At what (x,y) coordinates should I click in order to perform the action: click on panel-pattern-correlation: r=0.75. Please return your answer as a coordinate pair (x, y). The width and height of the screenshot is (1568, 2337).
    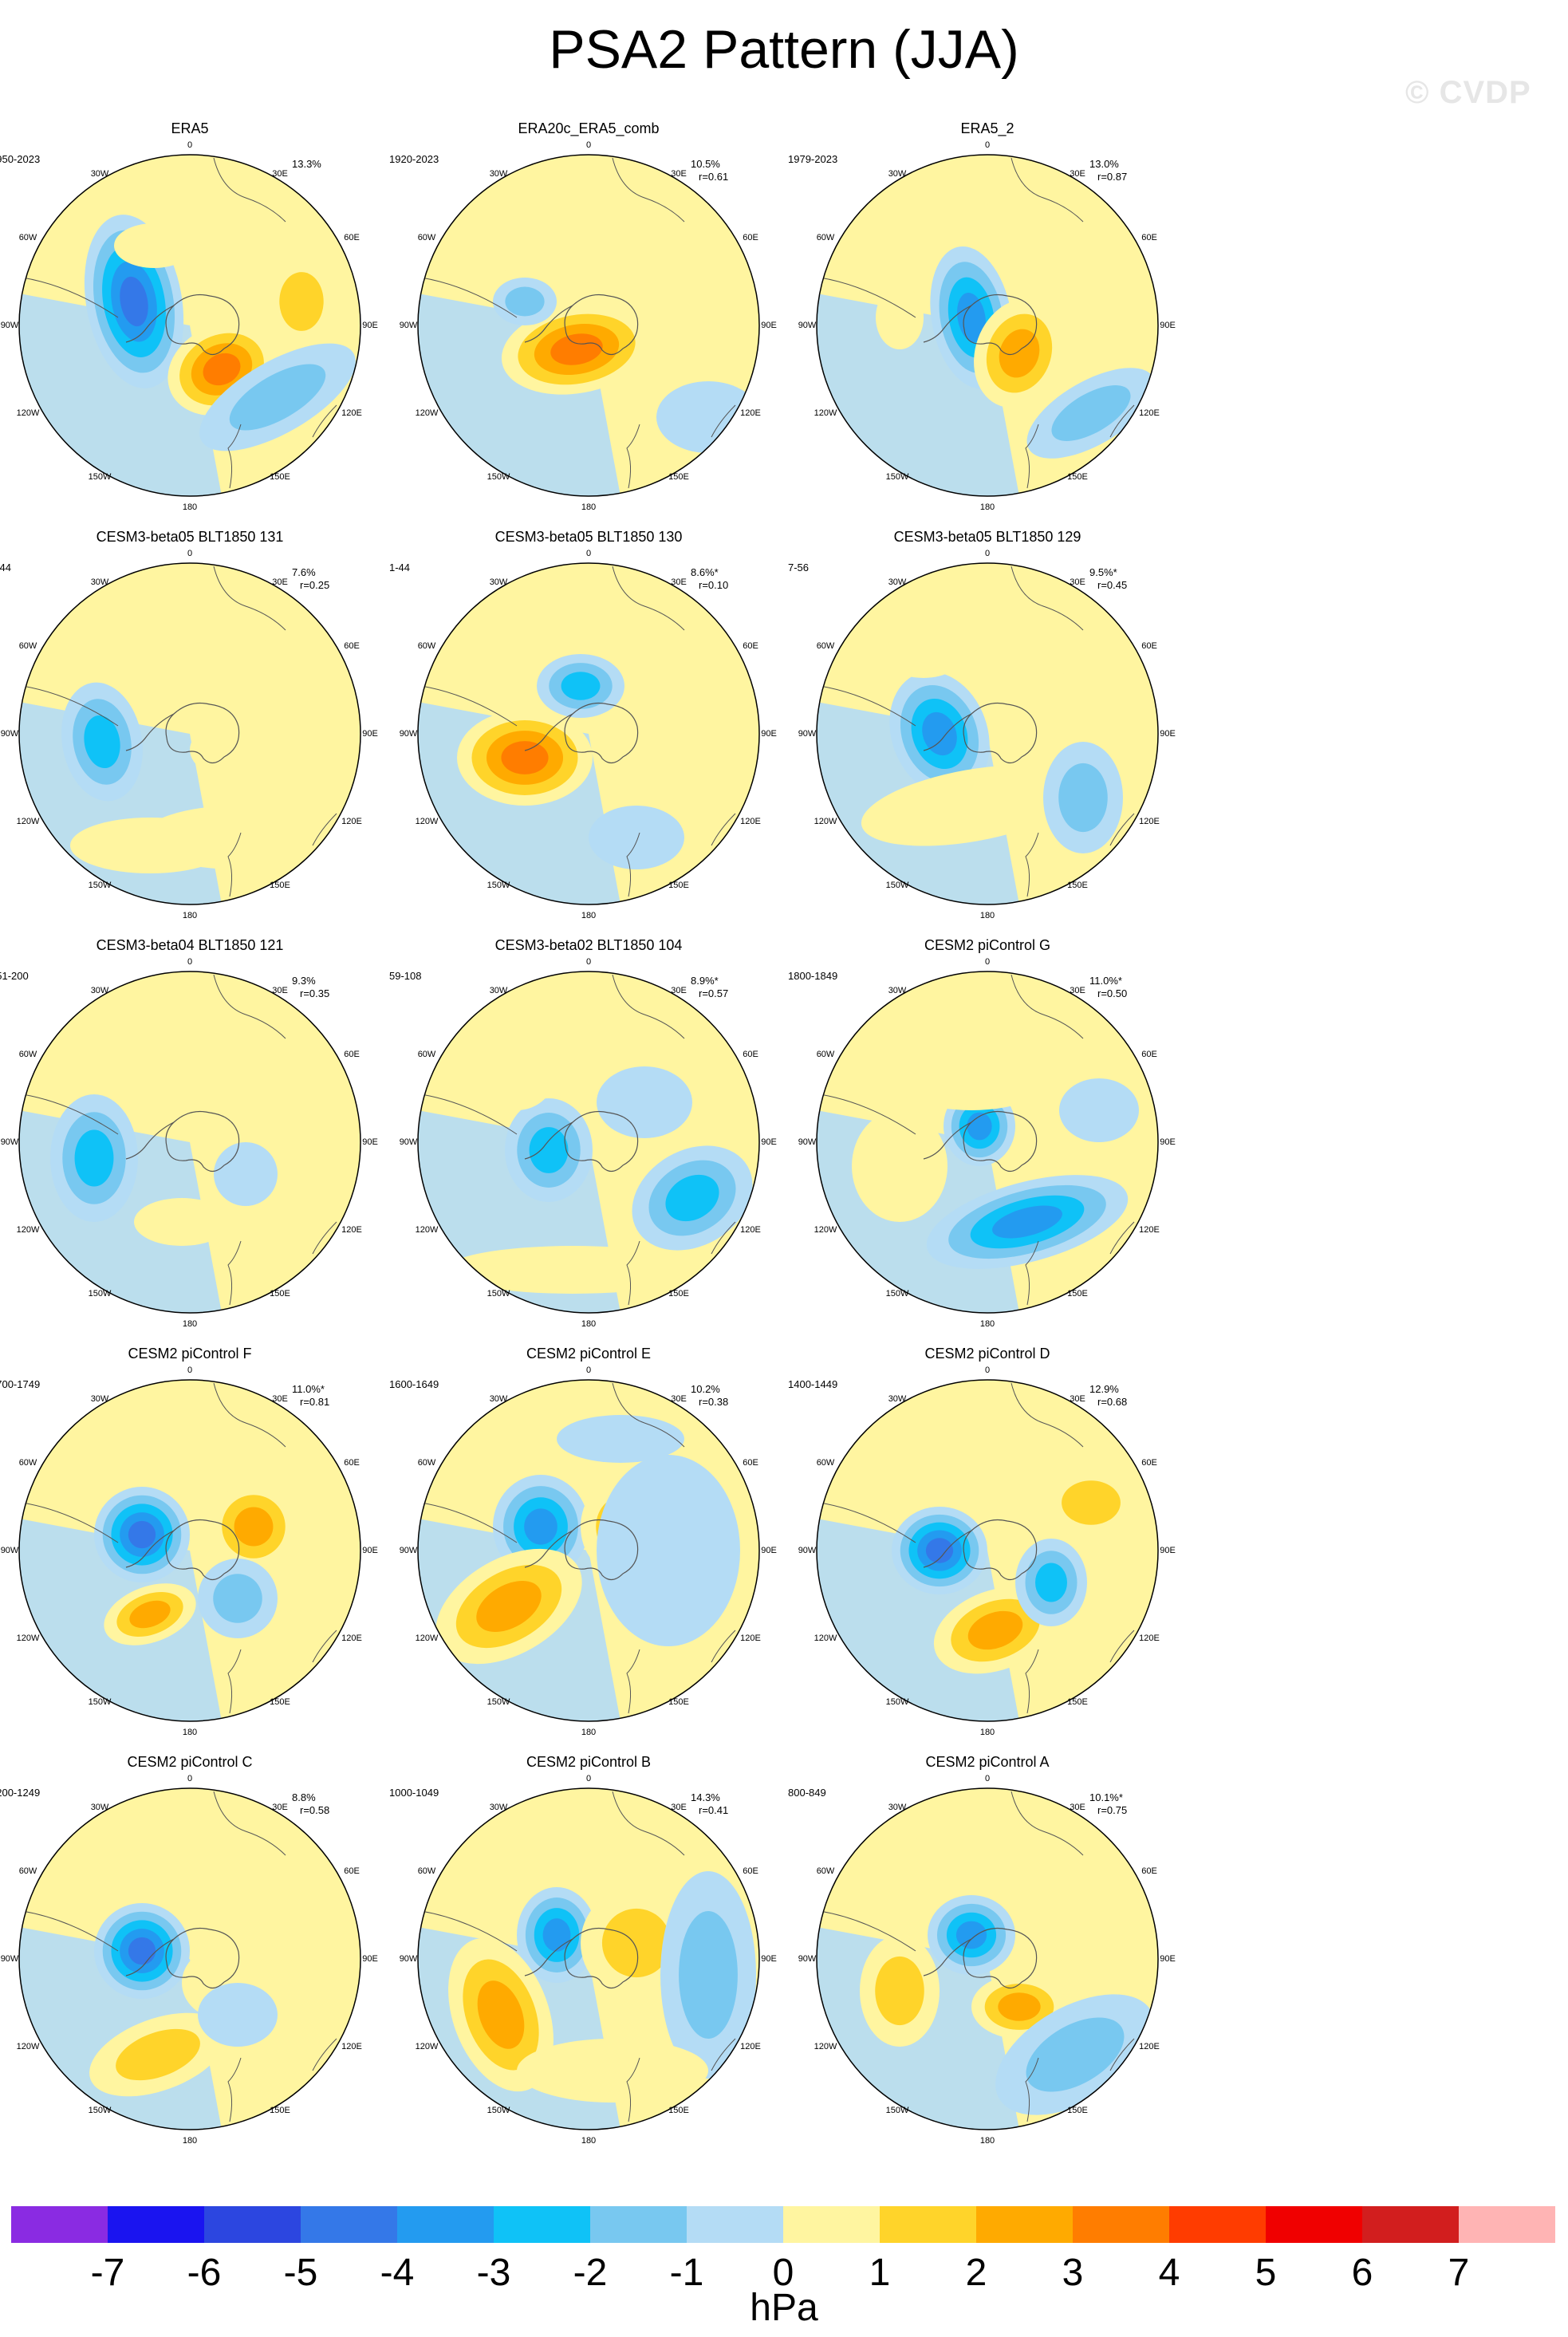
    Looking at the image, I should click on (1112, 1810).